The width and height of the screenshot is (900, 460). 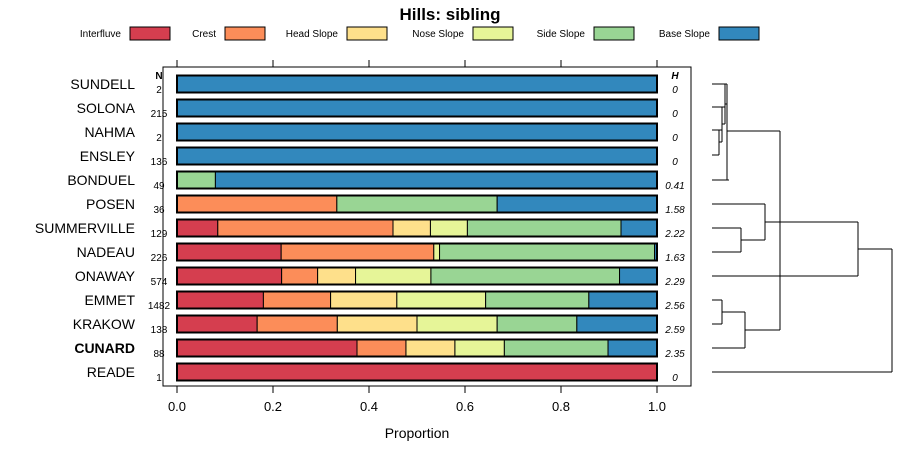 I want to click on series-name: CUNARD, so click(x=104, y=348).